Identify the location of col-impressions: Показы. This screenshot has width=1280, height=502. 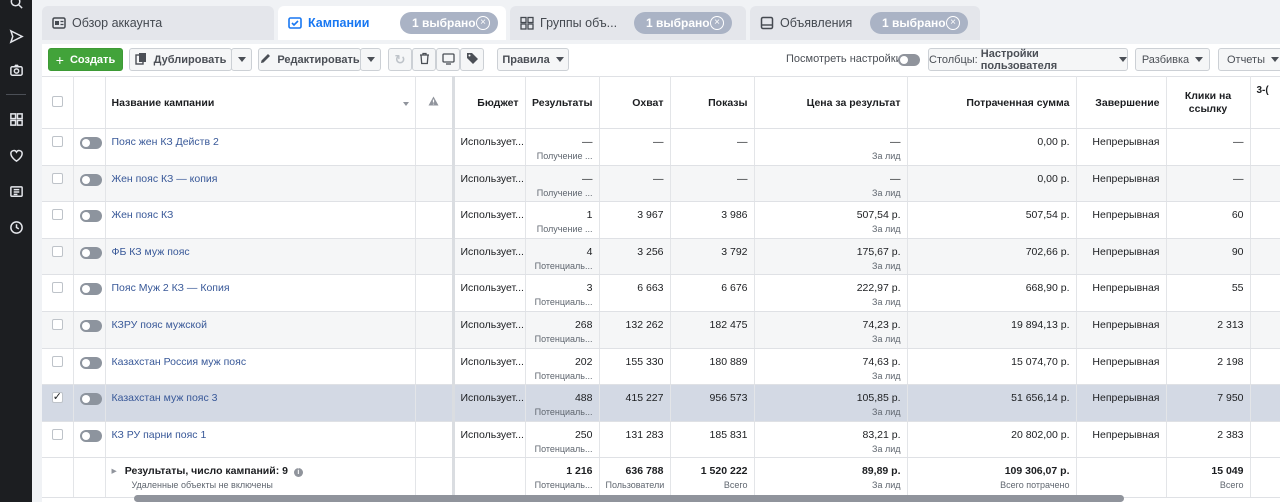
(712, 102).